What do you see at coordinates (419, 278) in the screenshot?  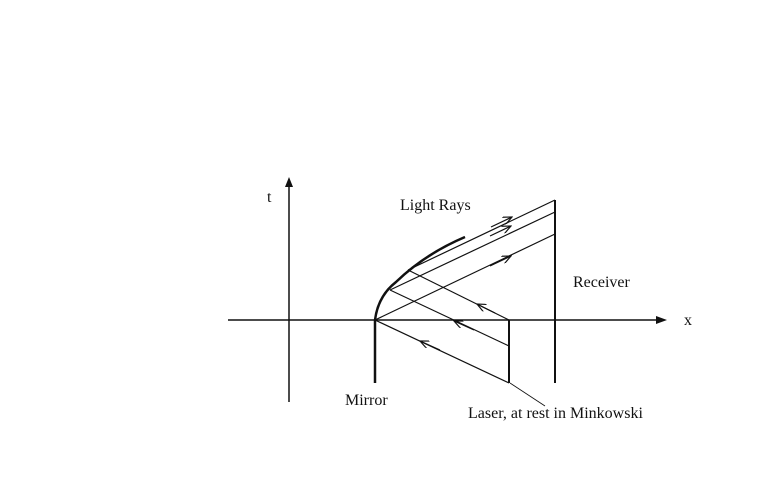 I see `mirror-curve` at bounding box center [419, 278].